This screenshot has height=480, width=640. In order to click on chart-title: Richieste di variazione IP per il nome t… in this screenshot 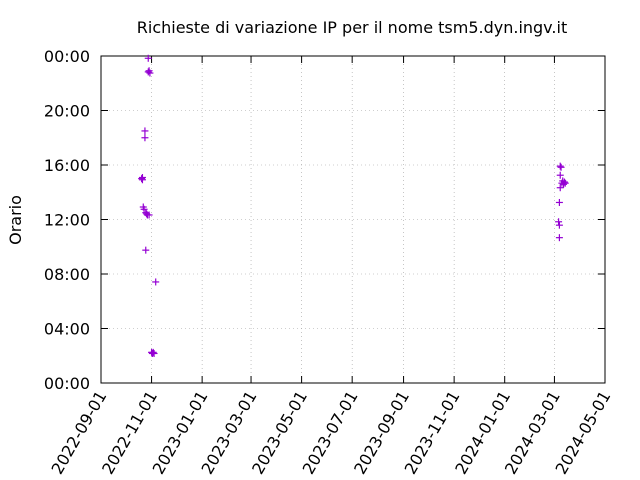, I will do `click(352, 27)`.